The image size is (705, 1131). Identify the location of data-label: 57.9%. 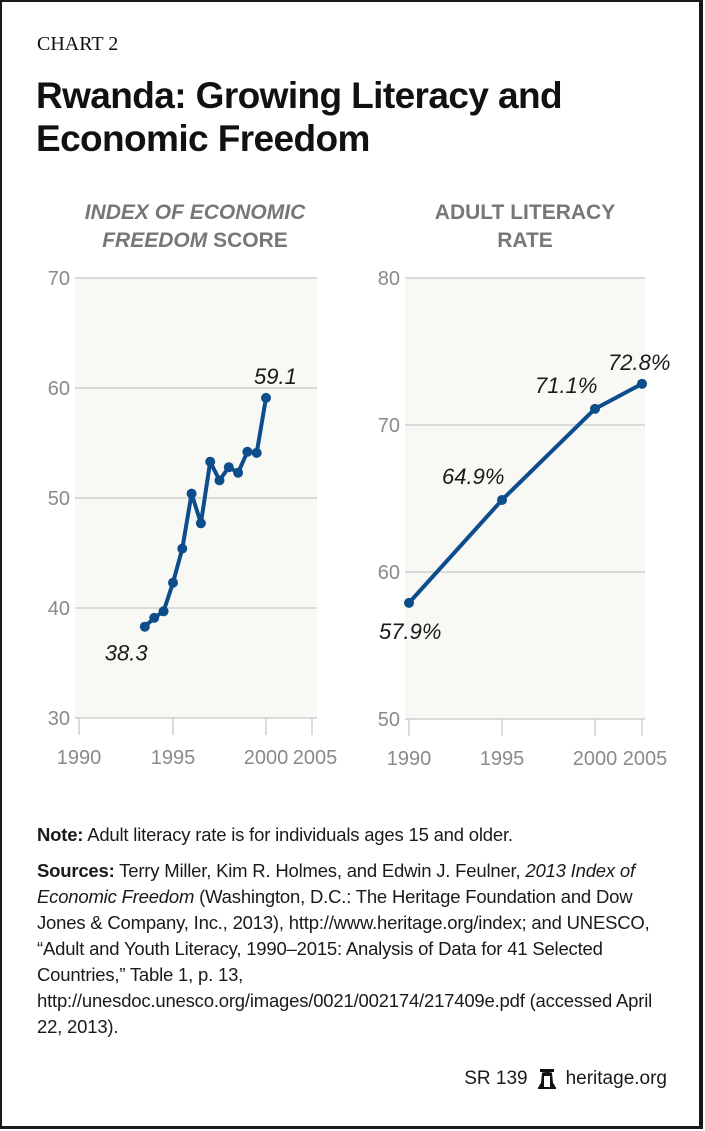
(410, 631).